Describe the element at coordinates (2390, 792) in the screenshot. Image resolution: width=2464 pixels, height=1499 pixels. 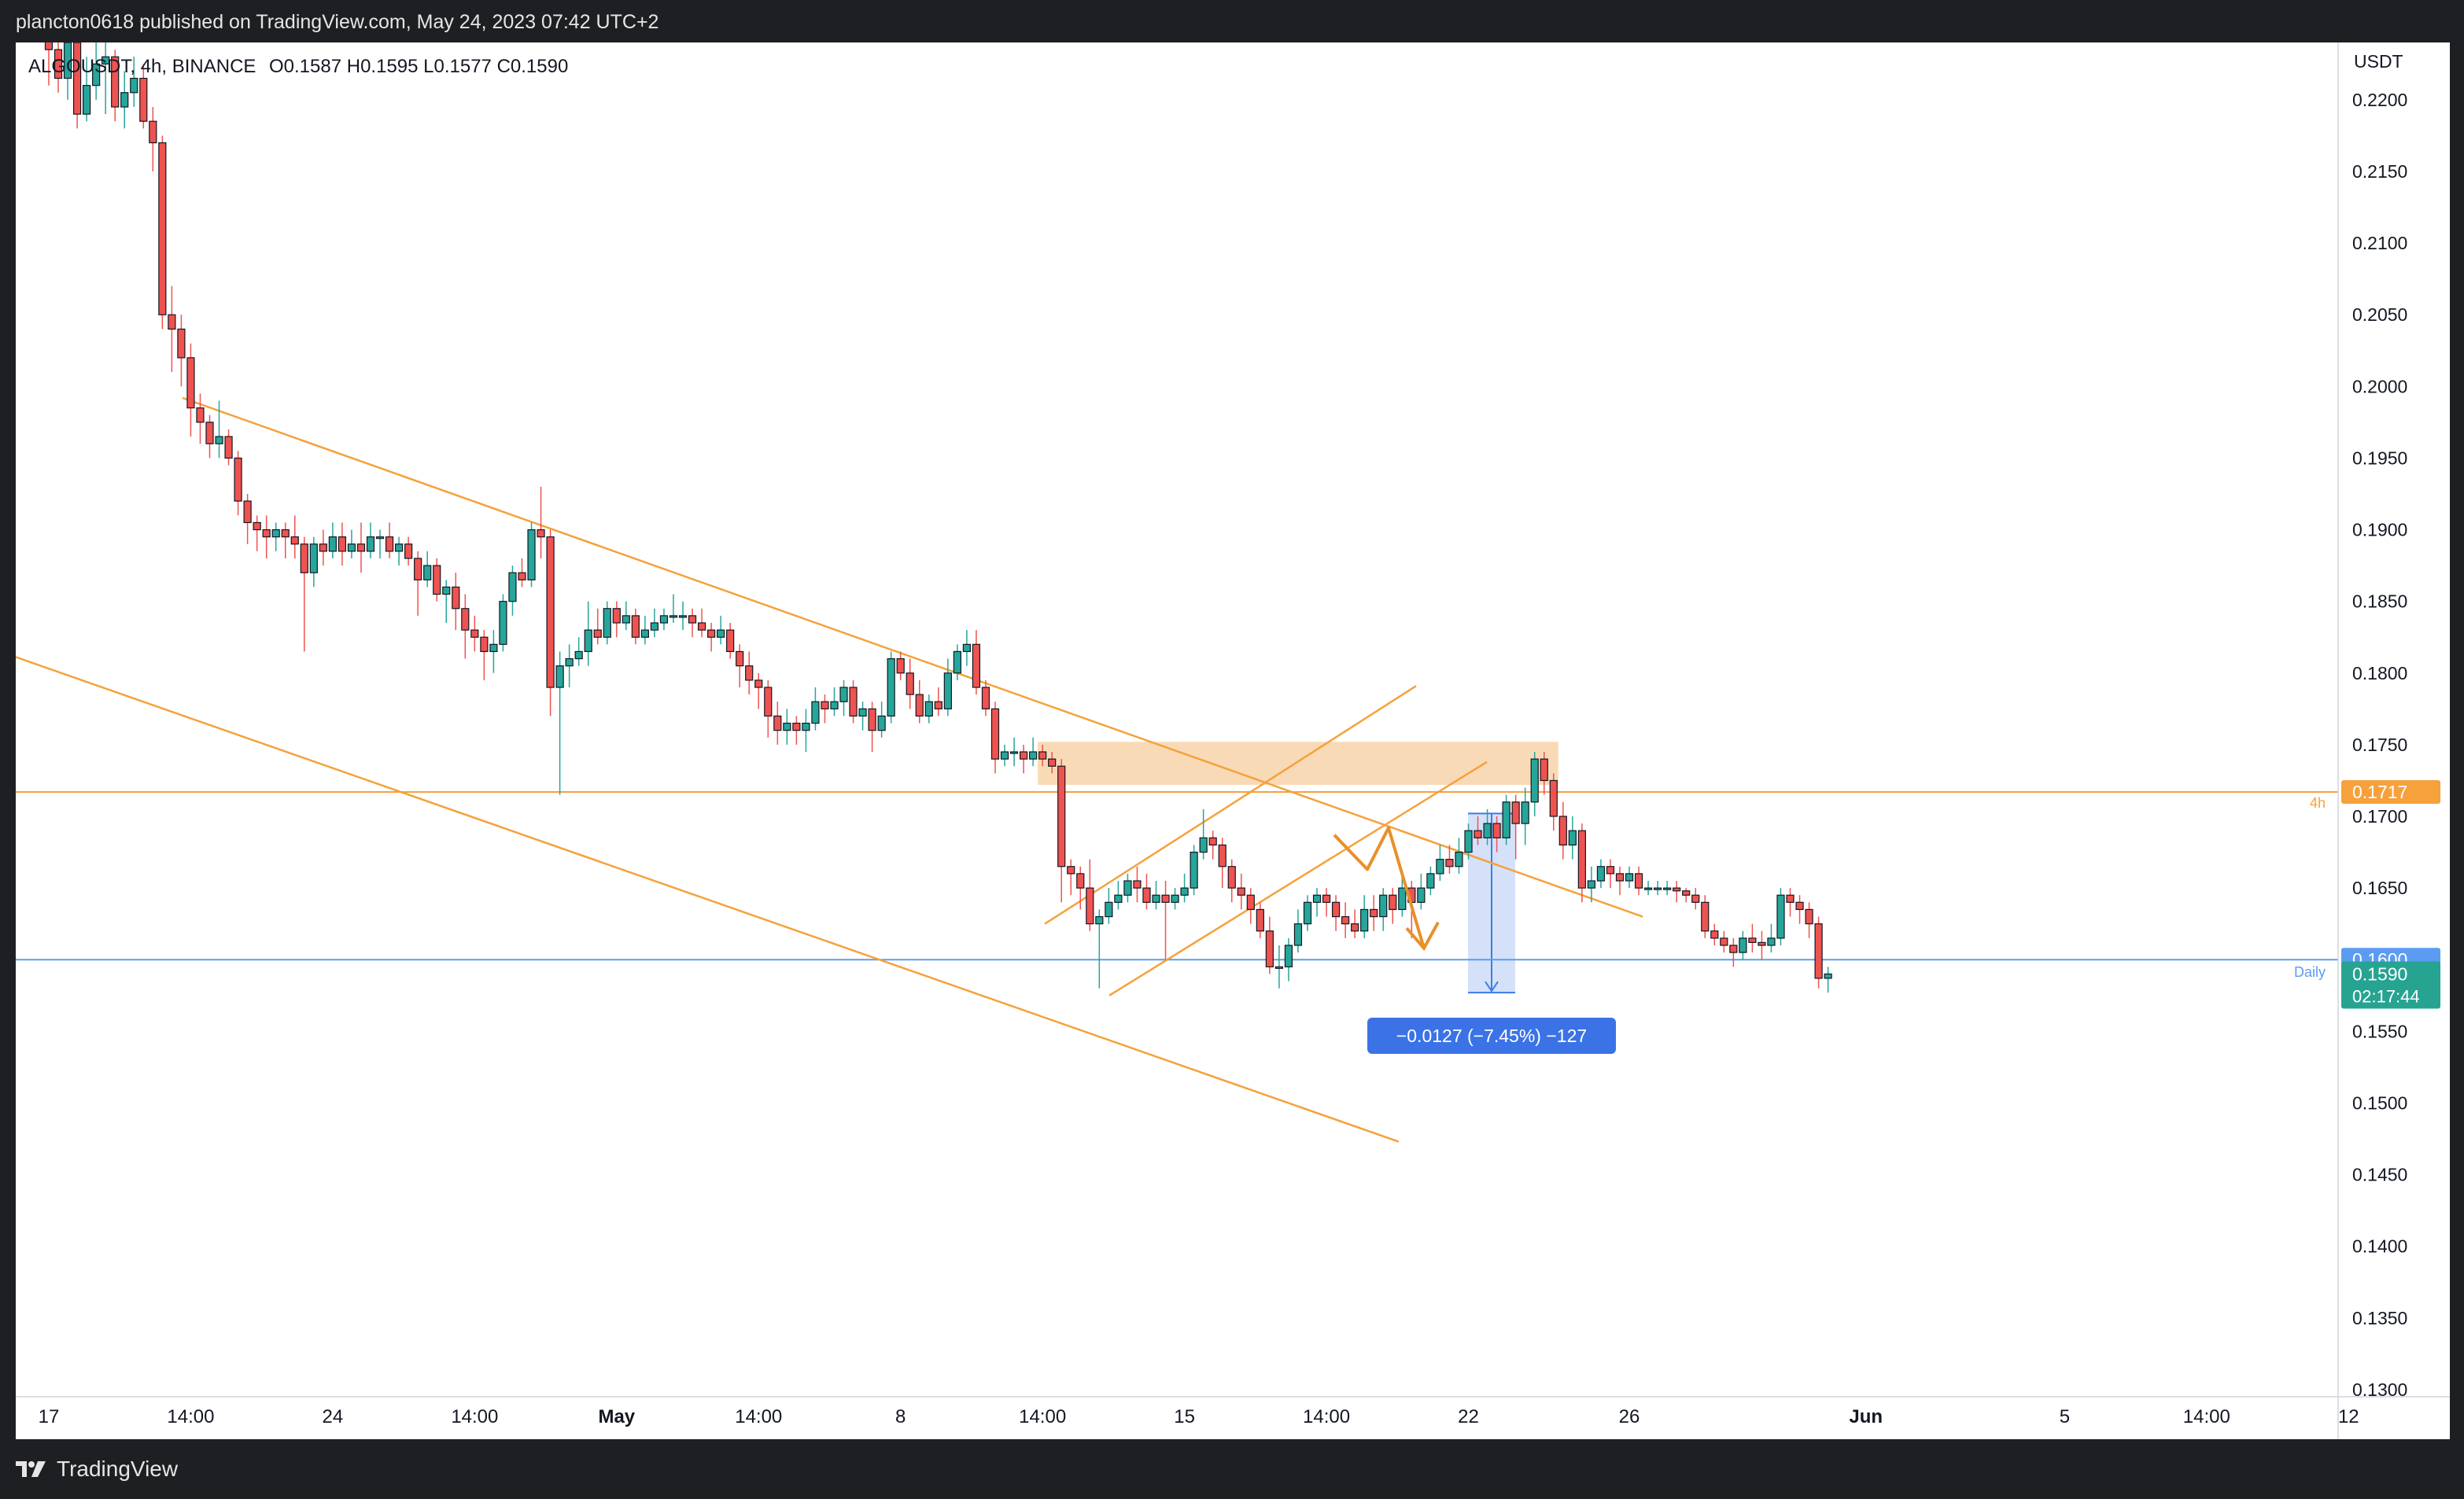
I see `price-tag-4h: 0.1717` at that location.